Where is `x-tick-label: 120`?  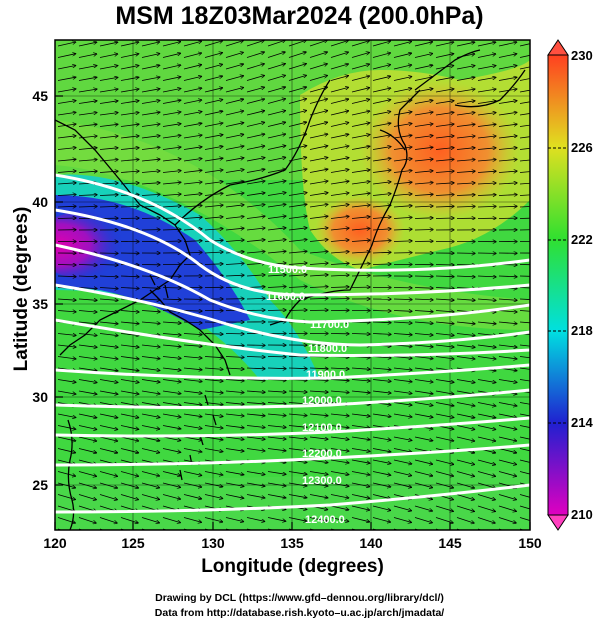 x-tick-label: 120 is located at coordinates (55, 543).